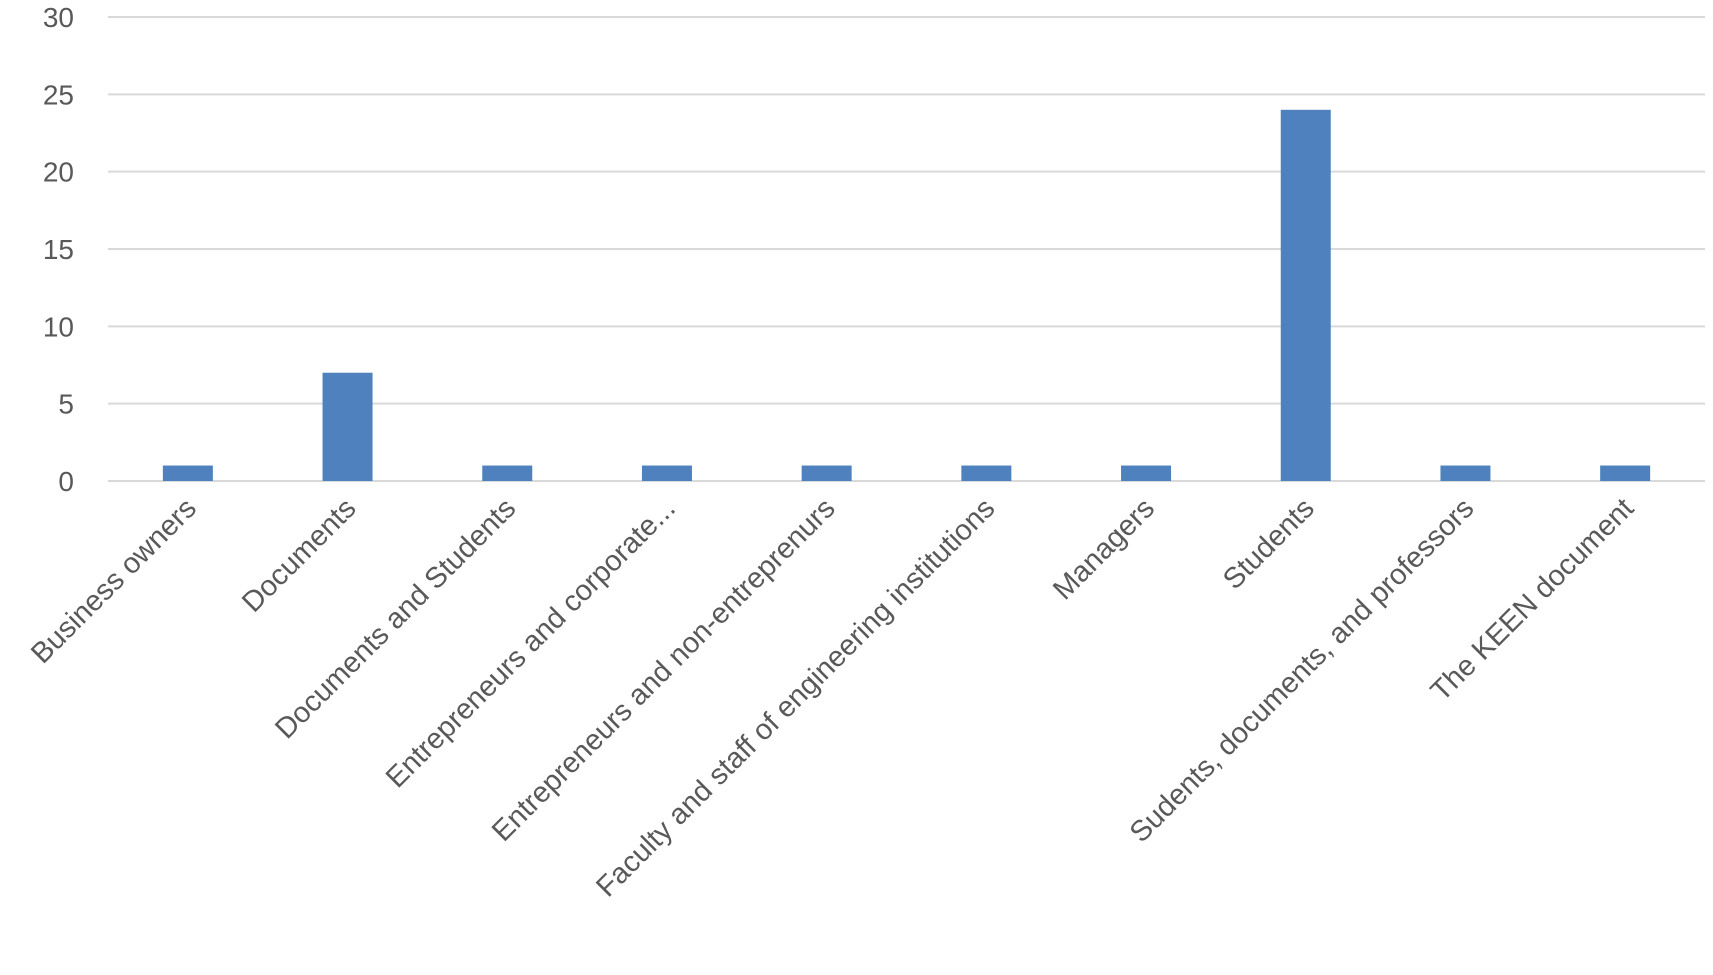  I want to click on x-category-label: Documents, so click(299, 555).